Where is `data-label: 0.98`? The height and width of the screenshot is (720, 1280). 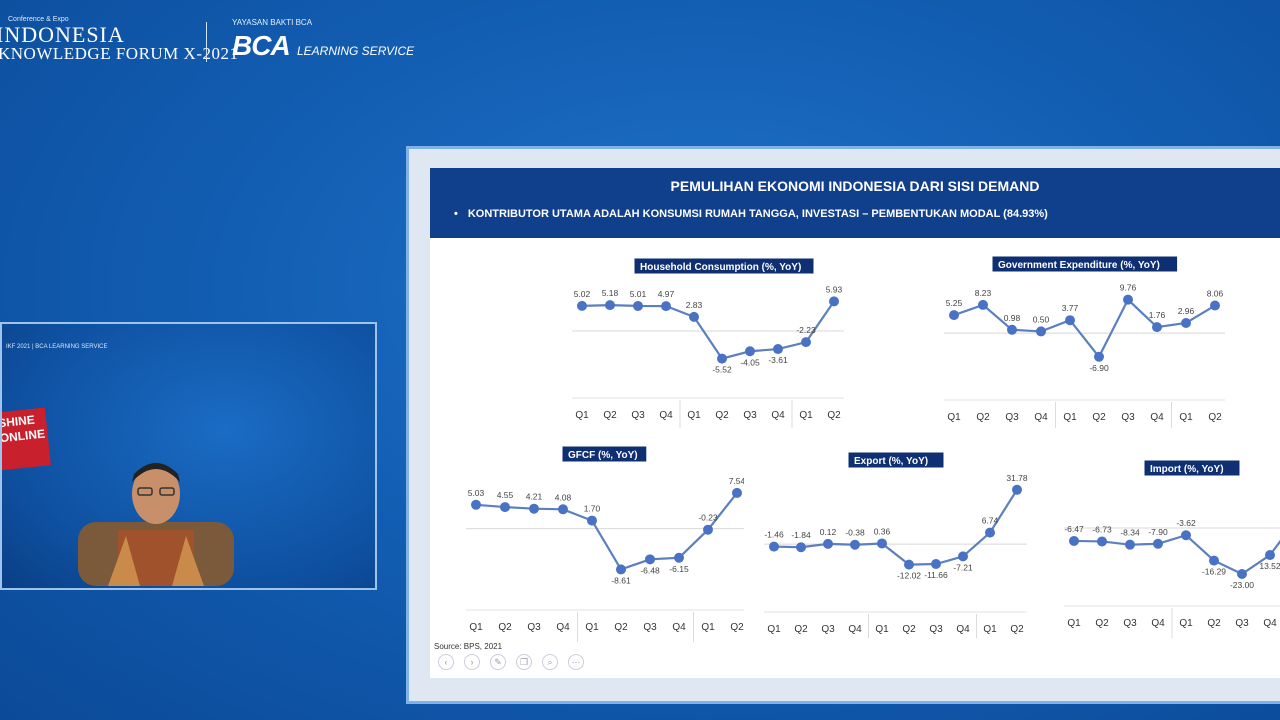 data-label: 0.98 is located at coordinates (1012, 318).